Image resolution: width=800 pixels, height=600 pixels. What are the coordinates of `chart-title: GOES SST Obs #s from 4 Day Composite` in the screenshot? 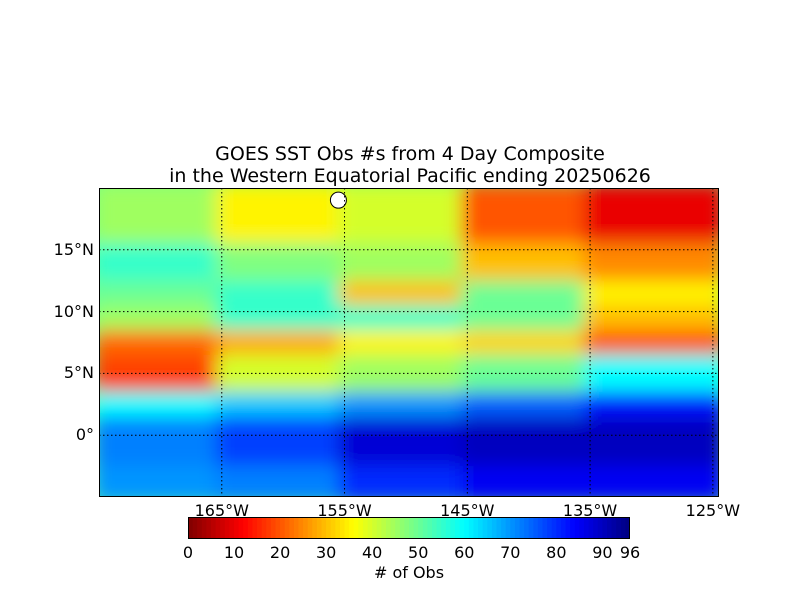 It's located at (410, 154).